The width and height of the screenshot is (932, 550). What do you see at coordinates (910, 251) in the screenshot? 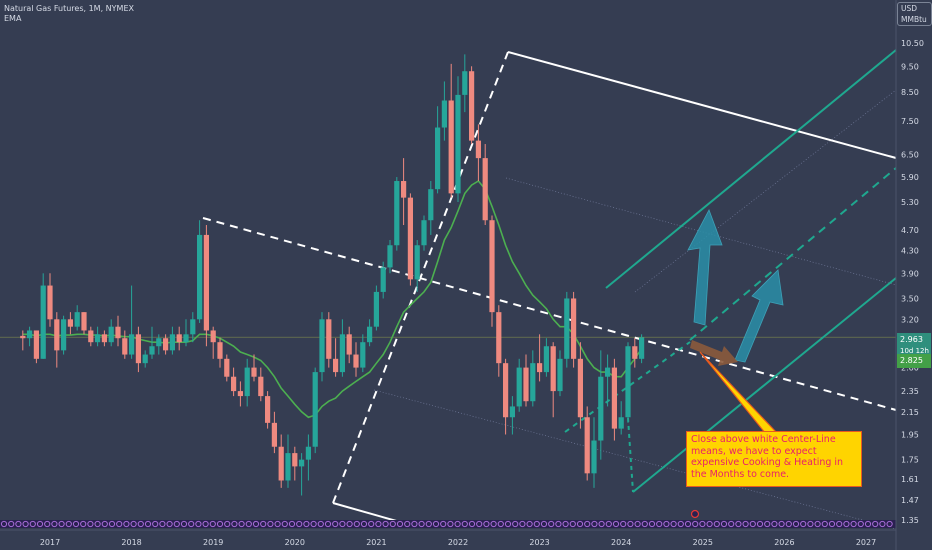
I see `price-tick-label: 4.30` at bounding box center [910, 251].